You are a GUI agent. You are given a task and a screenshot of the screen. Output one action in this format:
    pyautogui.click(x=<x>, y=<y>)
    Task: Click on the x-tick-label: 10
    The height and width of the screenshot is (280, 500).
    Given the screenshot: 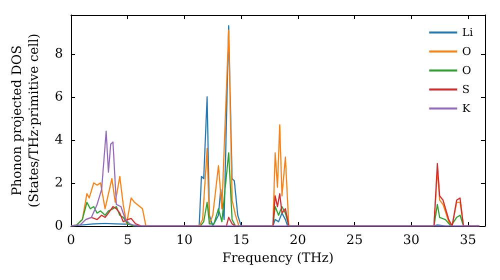 What is the action you would take?
    pyautogui.click(x=184, y=240)
    